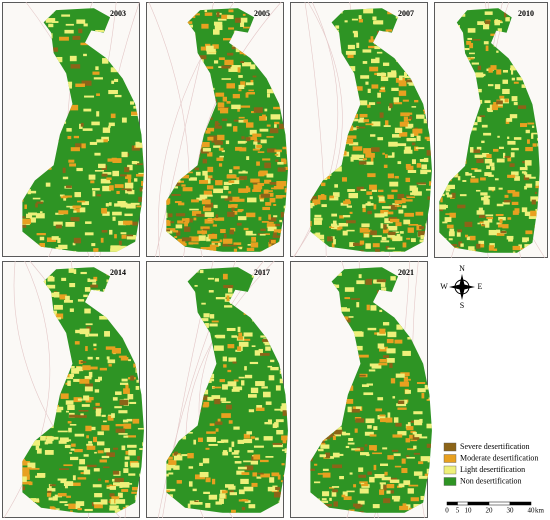 The height and width of the screenshot is (520, 550). What do you see at coordinates (118, 272) in the screenshot?
I see `year-label: 2014` at bounding box center [118, 272].